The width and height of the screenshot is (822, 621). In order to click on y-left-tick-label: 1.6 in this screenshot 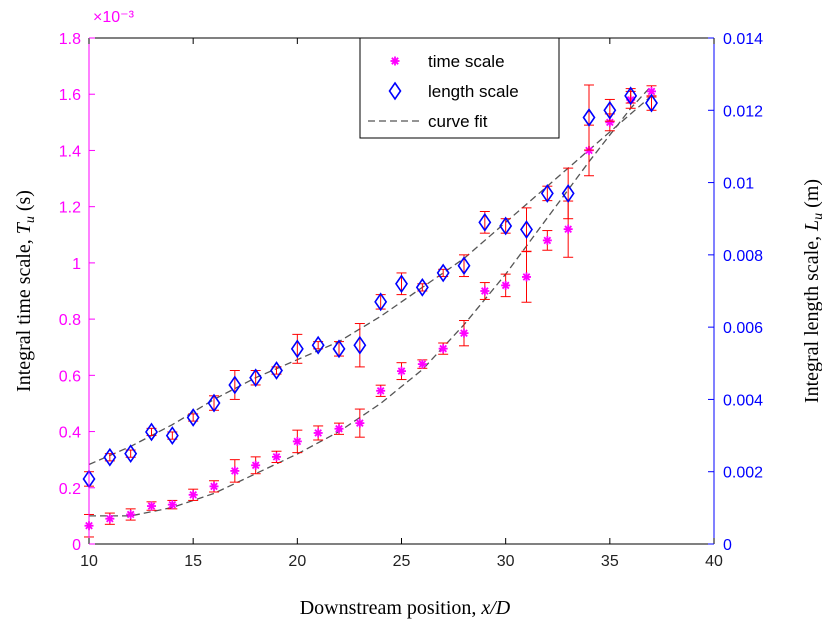, I will do `click(70, 95)`.